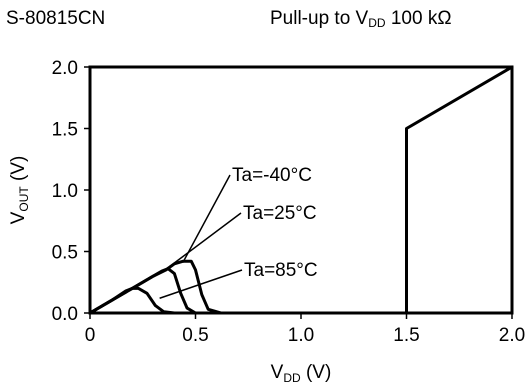 Image resolution: width=528 pixels, height=385 pixels. I want to click on annotation-label-1: Ta=25°C, so click(280, 213).